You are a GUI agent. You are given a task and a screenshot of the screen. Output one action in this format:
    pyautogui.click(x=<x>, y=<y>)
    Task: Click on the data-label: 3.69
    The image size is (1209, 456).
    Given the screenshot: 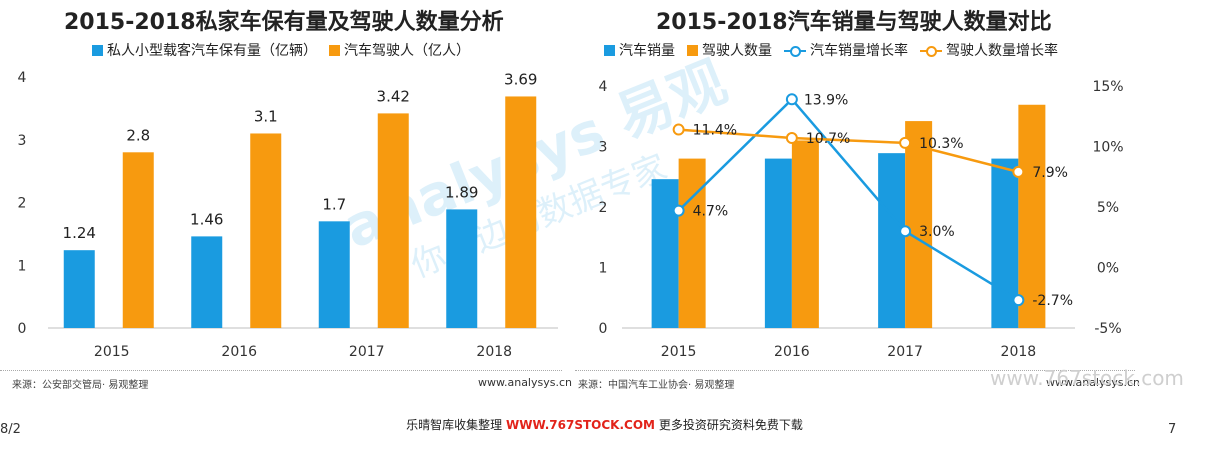 What is the action you would take?
    pyautogui.click(x=520, y=79)
    